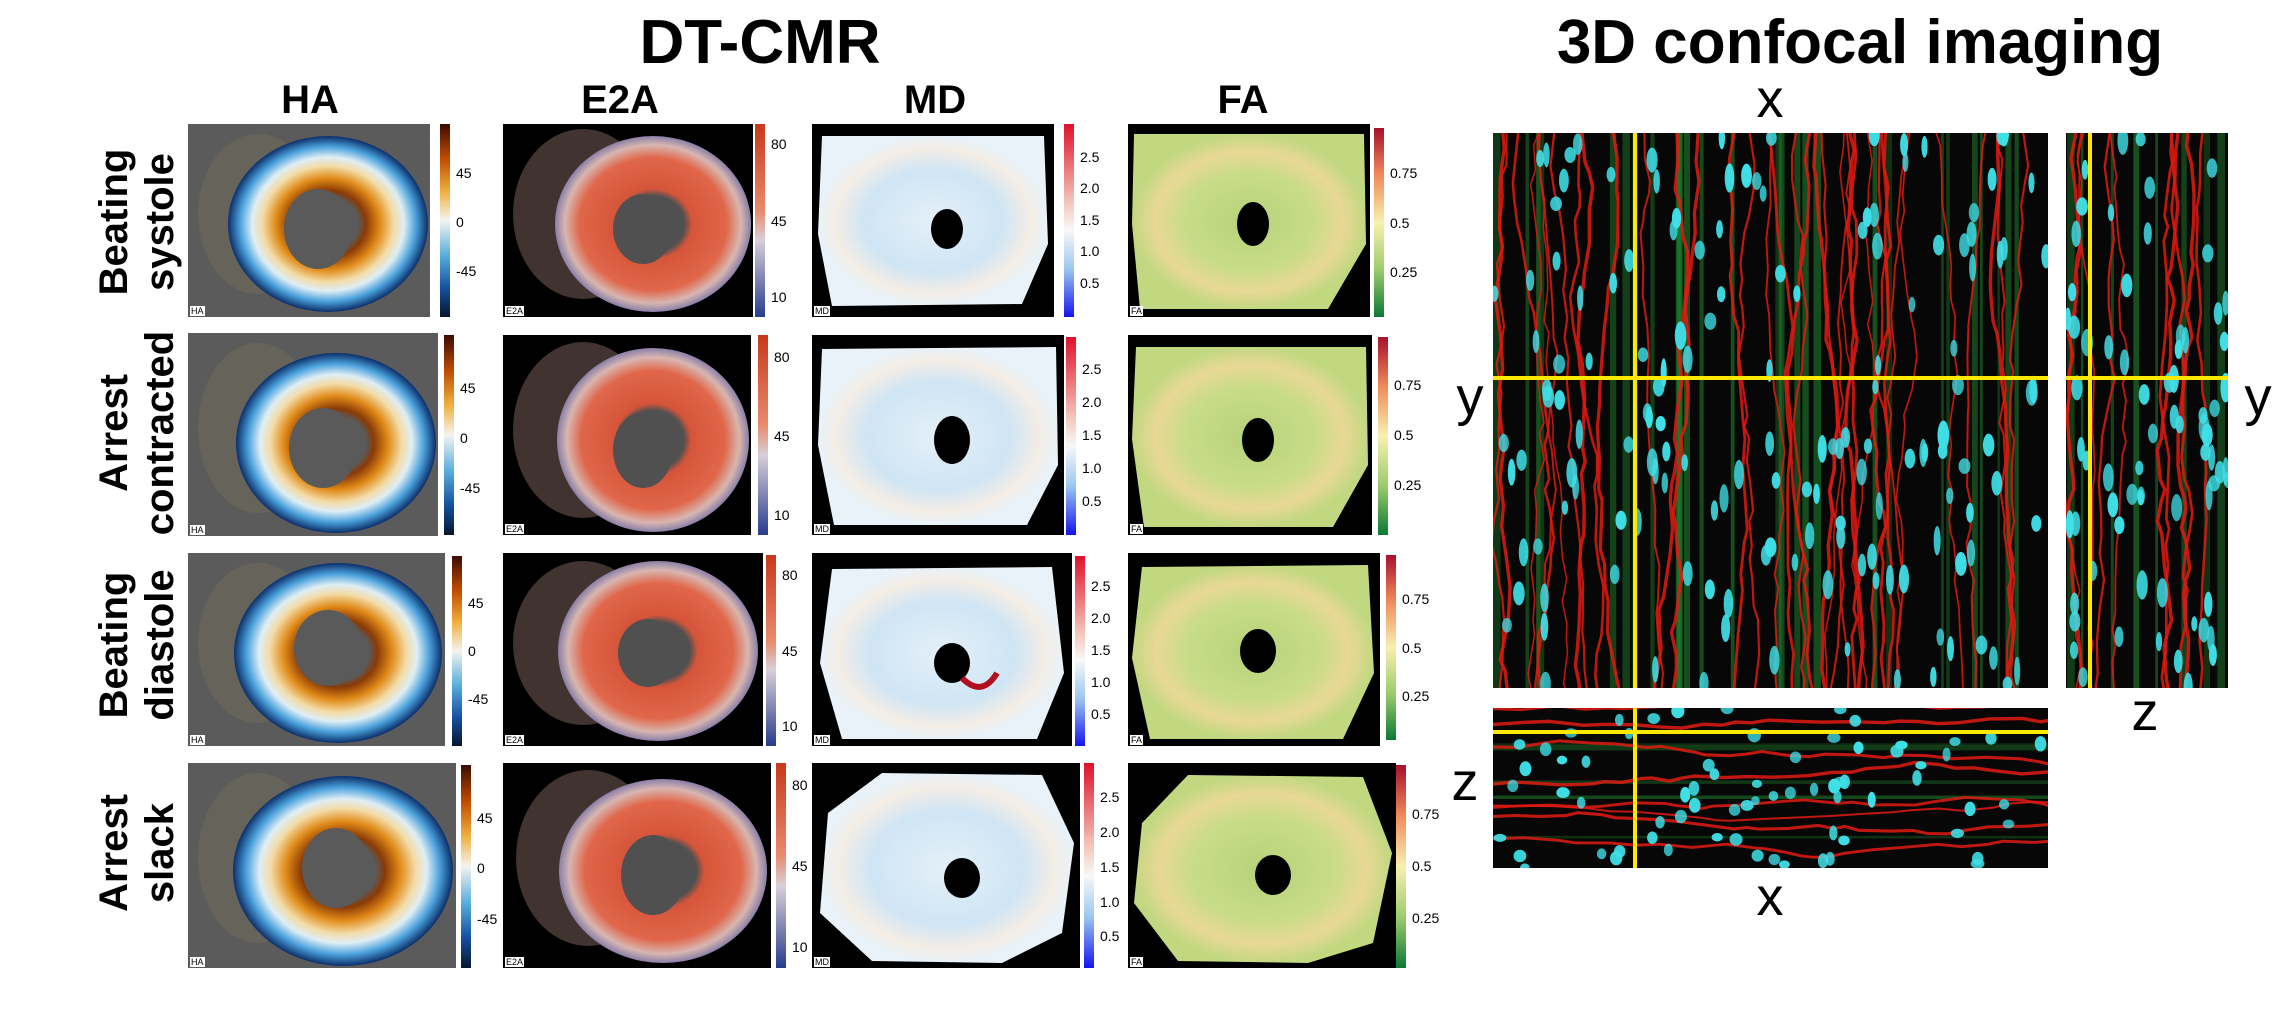 The height and width of the screenshot is (1026, 2285). Describe the element at coordinates (316, 649) in the screenshot. I see `map-ha-beating-diastole: HA` at that location.